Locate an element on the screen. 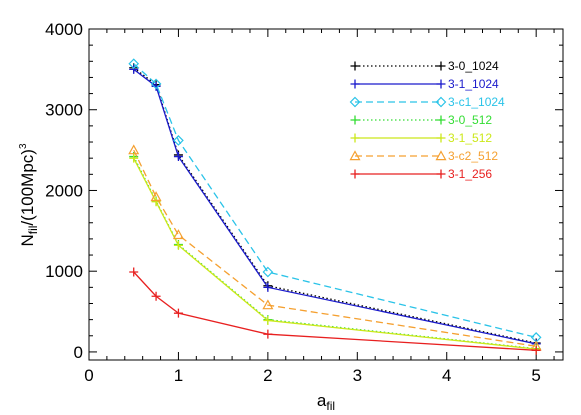 This screenshot has height=415, width=581. y-axis-label: Nfil/(100Mpc)3 is located at coordinates (29, 194).